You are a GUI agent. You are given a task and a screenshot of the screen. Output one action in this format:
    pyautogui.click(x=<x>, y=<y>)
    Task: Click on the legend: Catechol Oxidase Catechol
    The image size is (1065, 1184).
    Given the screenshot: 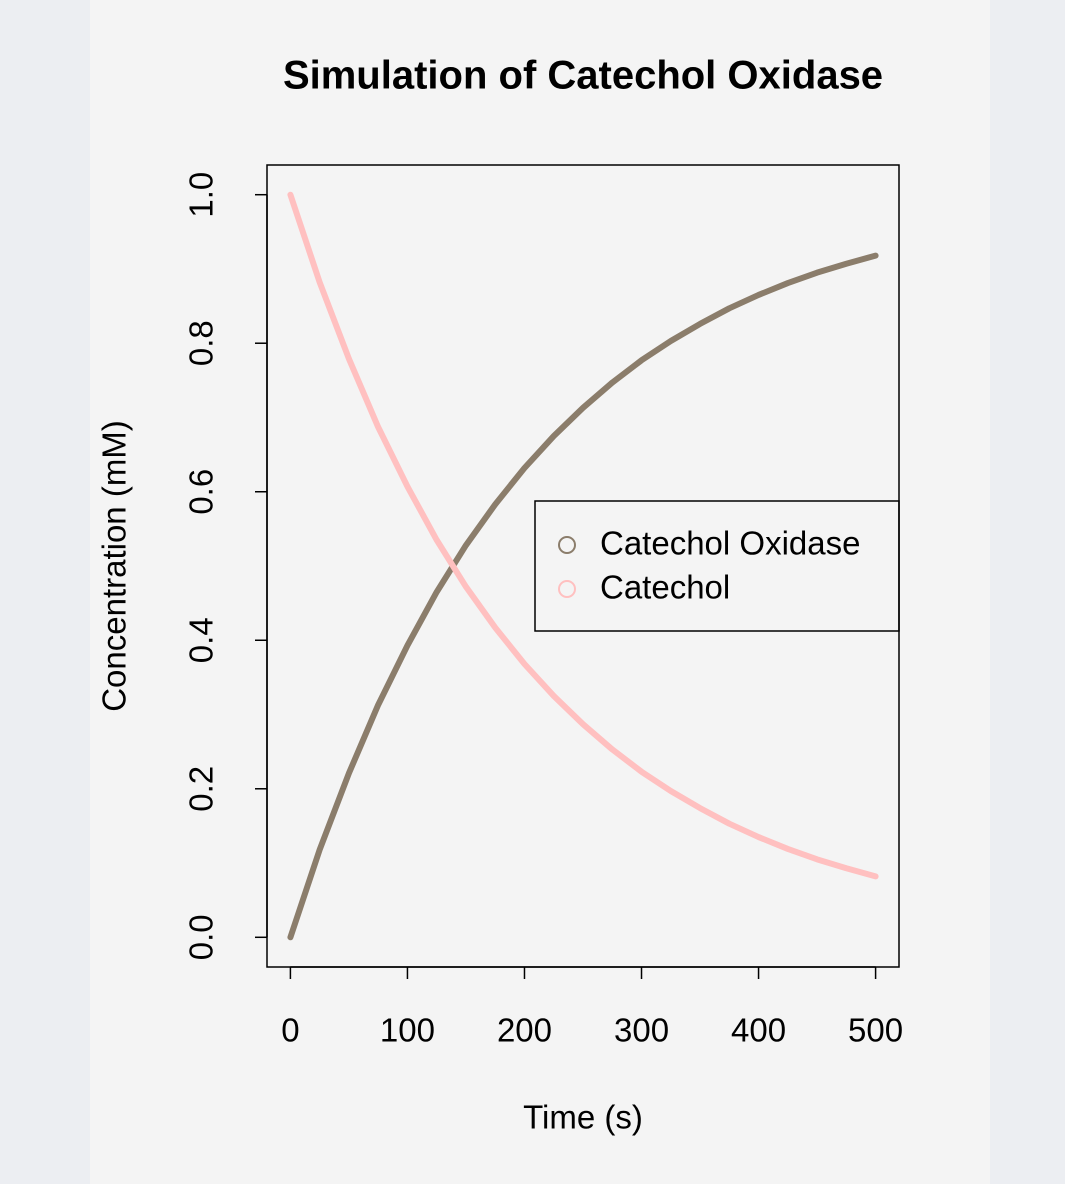 What is the action you would take?
    pyautogui.click(x=717, y=566)
    